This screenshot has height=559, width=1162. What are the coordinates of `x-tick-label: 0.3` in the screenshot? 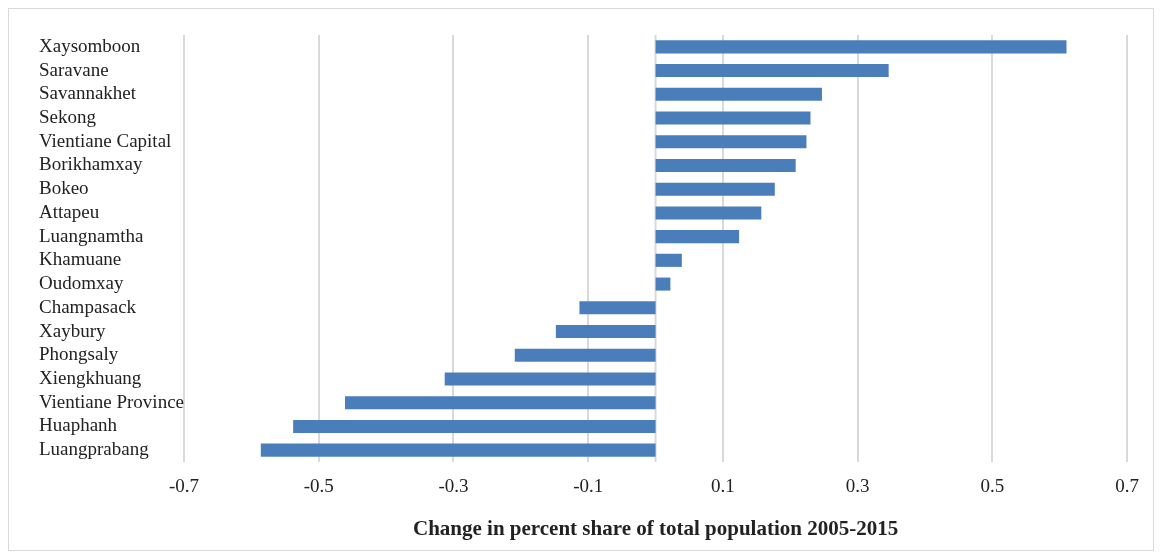 It's located at (857, 486).